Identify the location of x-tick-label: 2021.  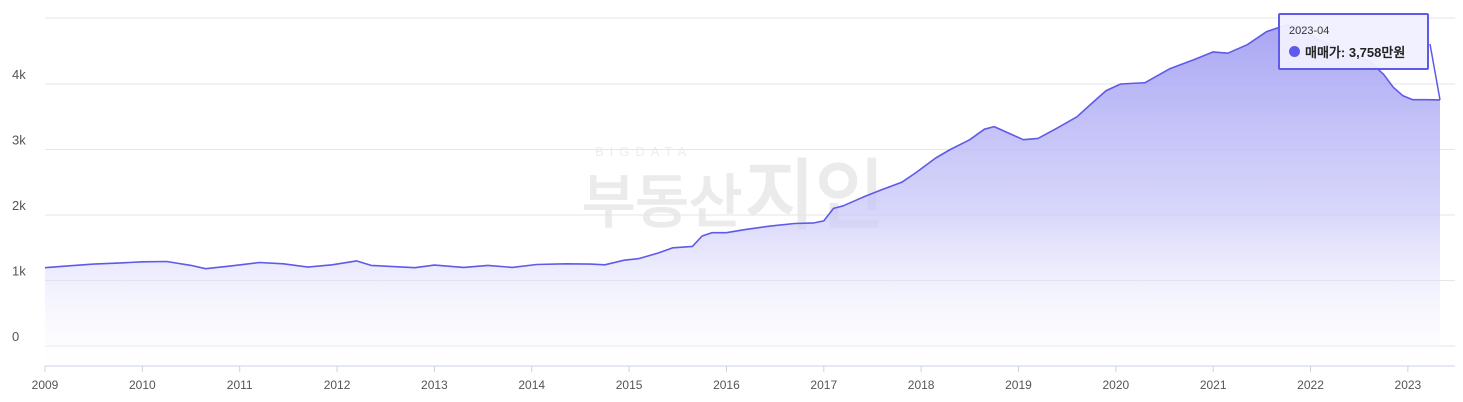
(1213, 385).